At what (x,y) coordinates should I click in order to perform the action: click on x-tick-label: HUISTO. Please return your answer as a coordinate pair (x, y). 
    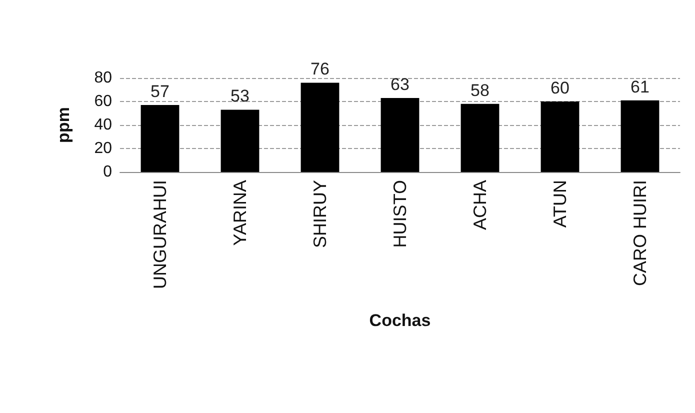
    Looking at the image, I should click on (400, 214).